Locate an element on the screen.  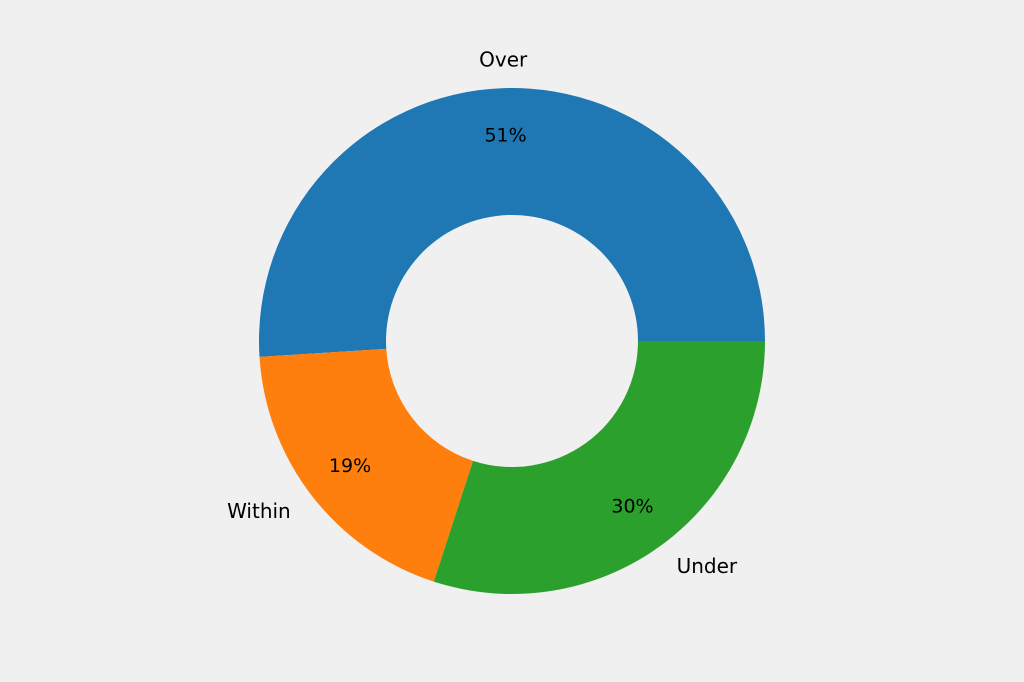
pct-label-over: 51% is located at coordinates (505, 136).